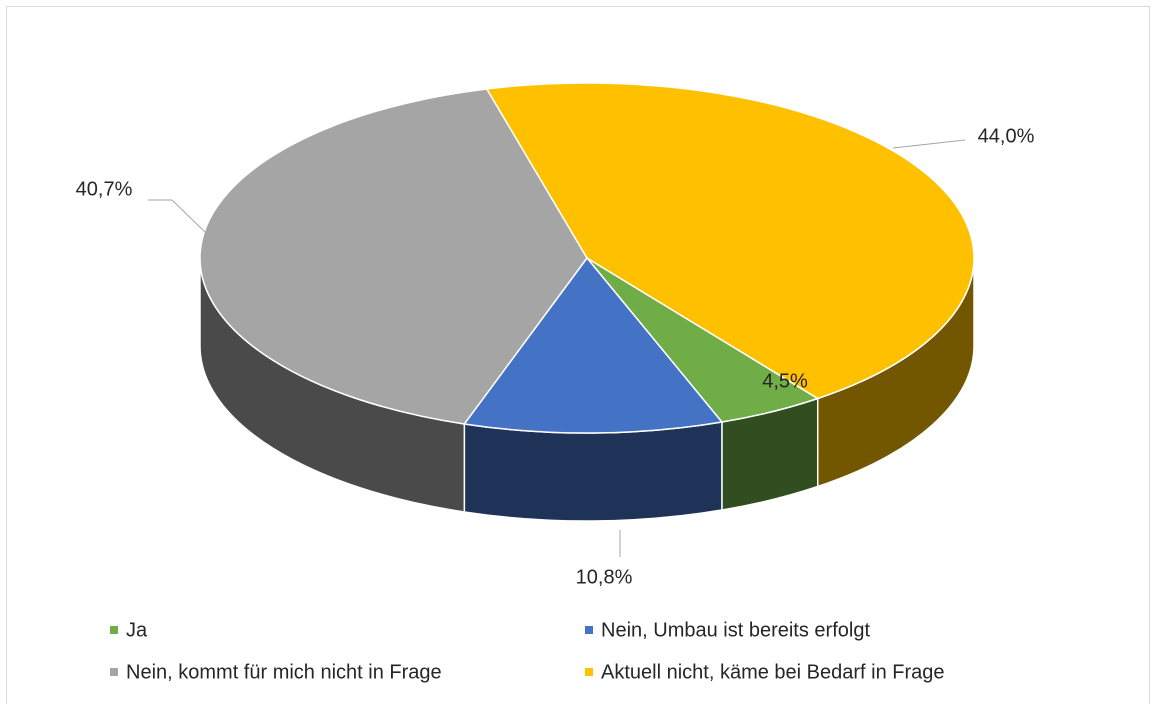 The image size is (1161, 704). I want to click on slice, so click(593, 345).